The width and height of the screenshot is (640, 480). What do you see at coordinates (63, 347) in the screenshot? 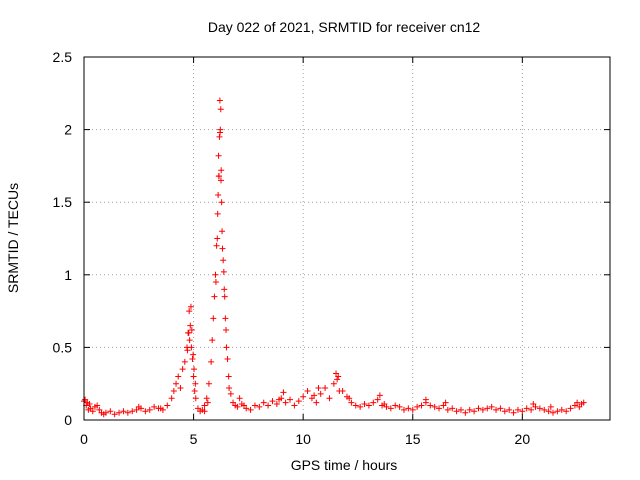
I see `y-tick-label: 0.5` at bounding box center [63, 347].